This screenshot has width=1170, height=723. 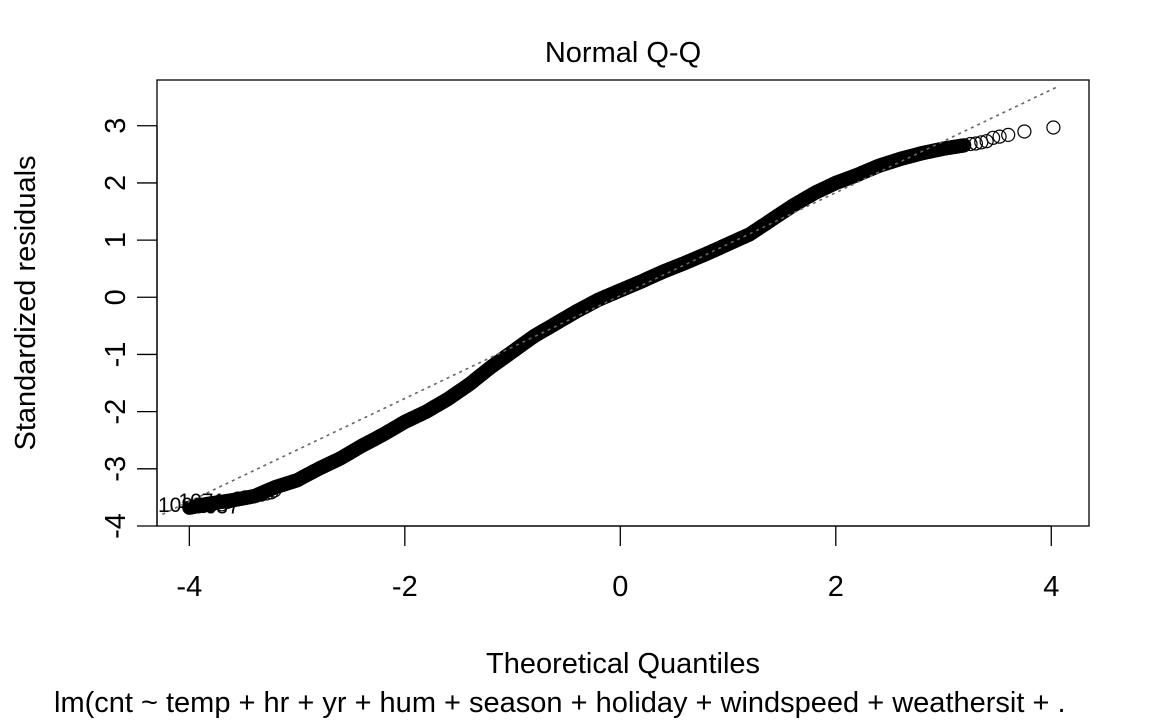 I want to click on point-label: 10710, so click(x=207, y=501).